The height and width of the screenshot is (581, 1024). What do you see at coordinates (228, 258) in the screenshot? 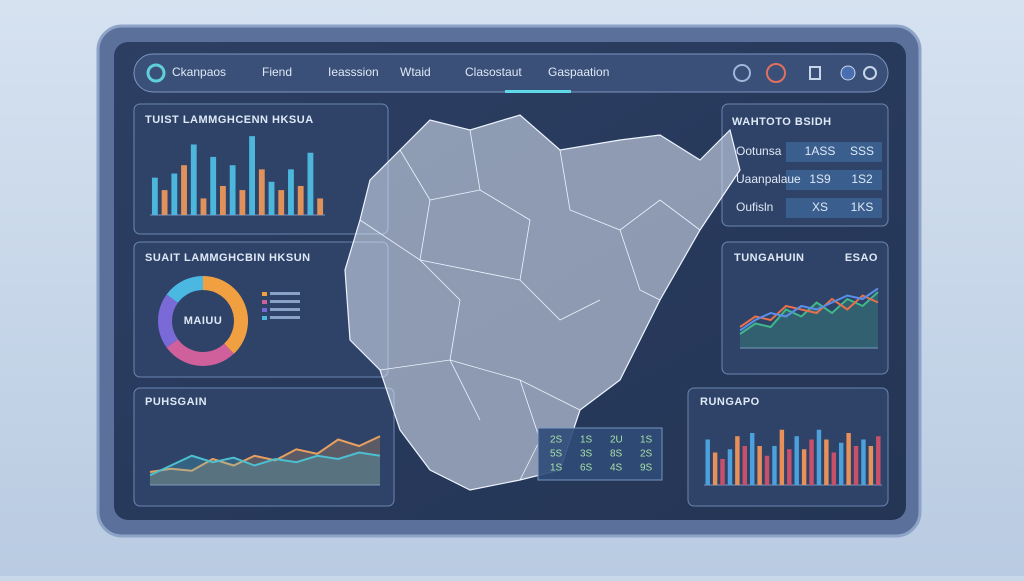
I see `panel-title: SUAIT LAMMGHCBIN HKSUN` at bounding box center [228, 258].